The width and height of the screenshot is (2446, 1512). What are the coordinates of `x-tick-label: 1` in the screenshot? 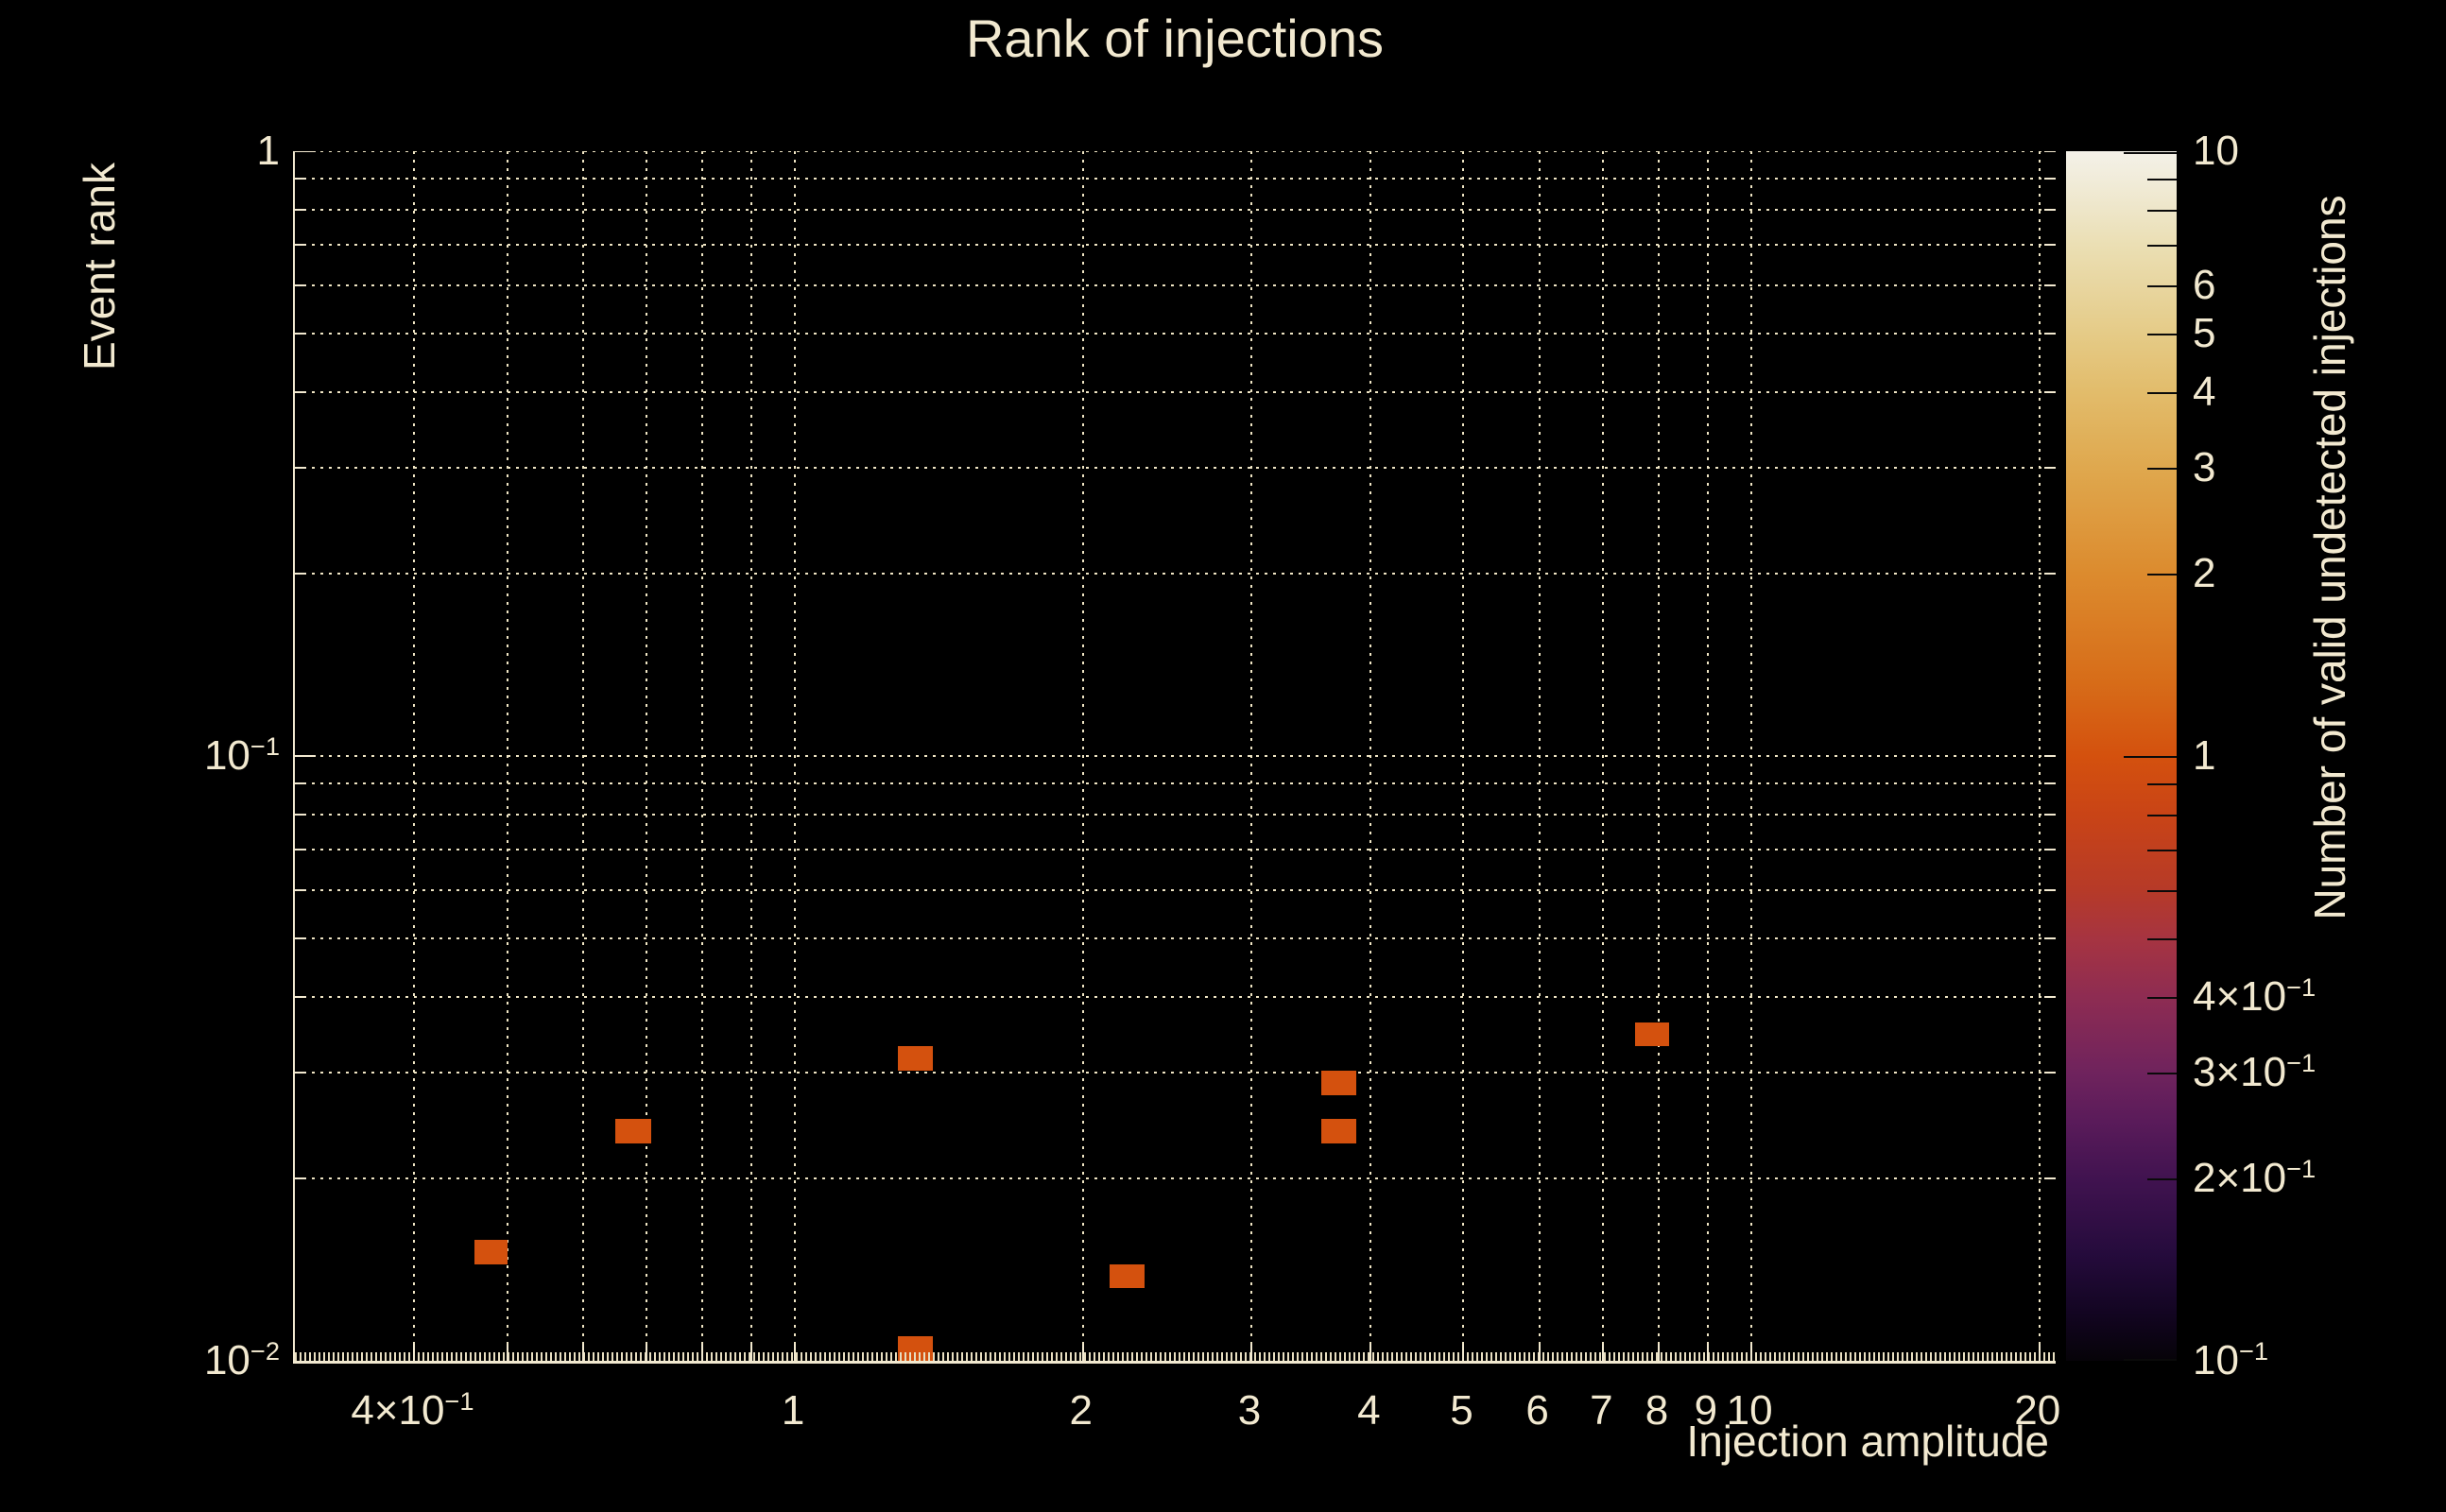 It's located at (793, 1410).